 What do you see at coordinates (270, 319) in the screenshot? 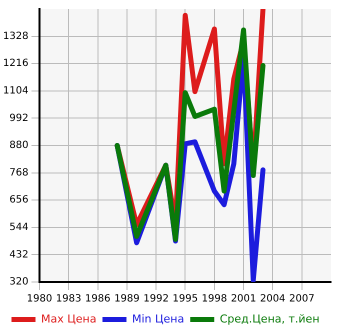
I see `legend-label: Сред.Цена, т.йен` at bounding box center [270, 319].